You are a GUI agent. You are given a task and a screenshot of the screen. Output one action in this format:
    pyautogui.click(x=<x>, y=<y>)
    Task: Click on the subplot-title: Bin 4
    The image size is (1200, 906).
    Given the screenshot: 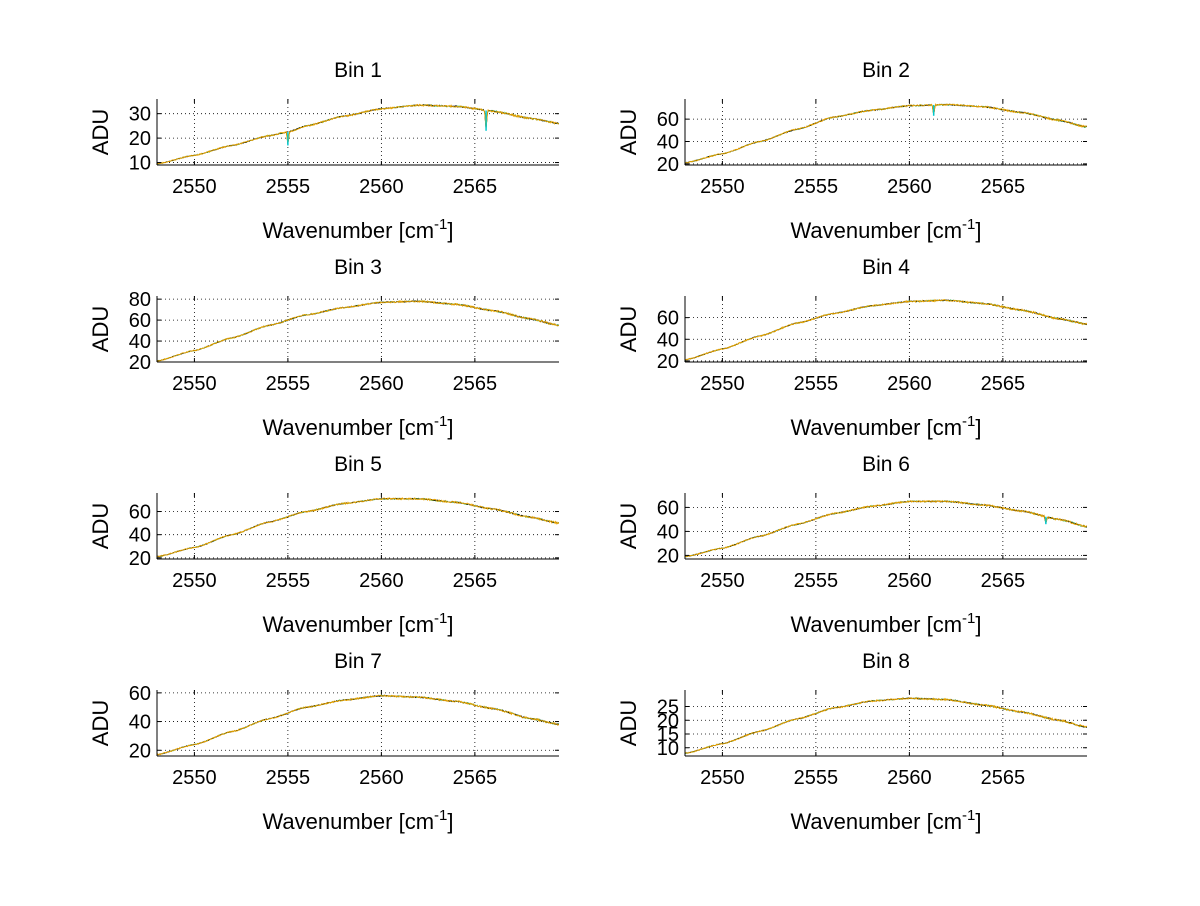 What is the action you would take?
    pyautogui.click(x=886, y=267)
    